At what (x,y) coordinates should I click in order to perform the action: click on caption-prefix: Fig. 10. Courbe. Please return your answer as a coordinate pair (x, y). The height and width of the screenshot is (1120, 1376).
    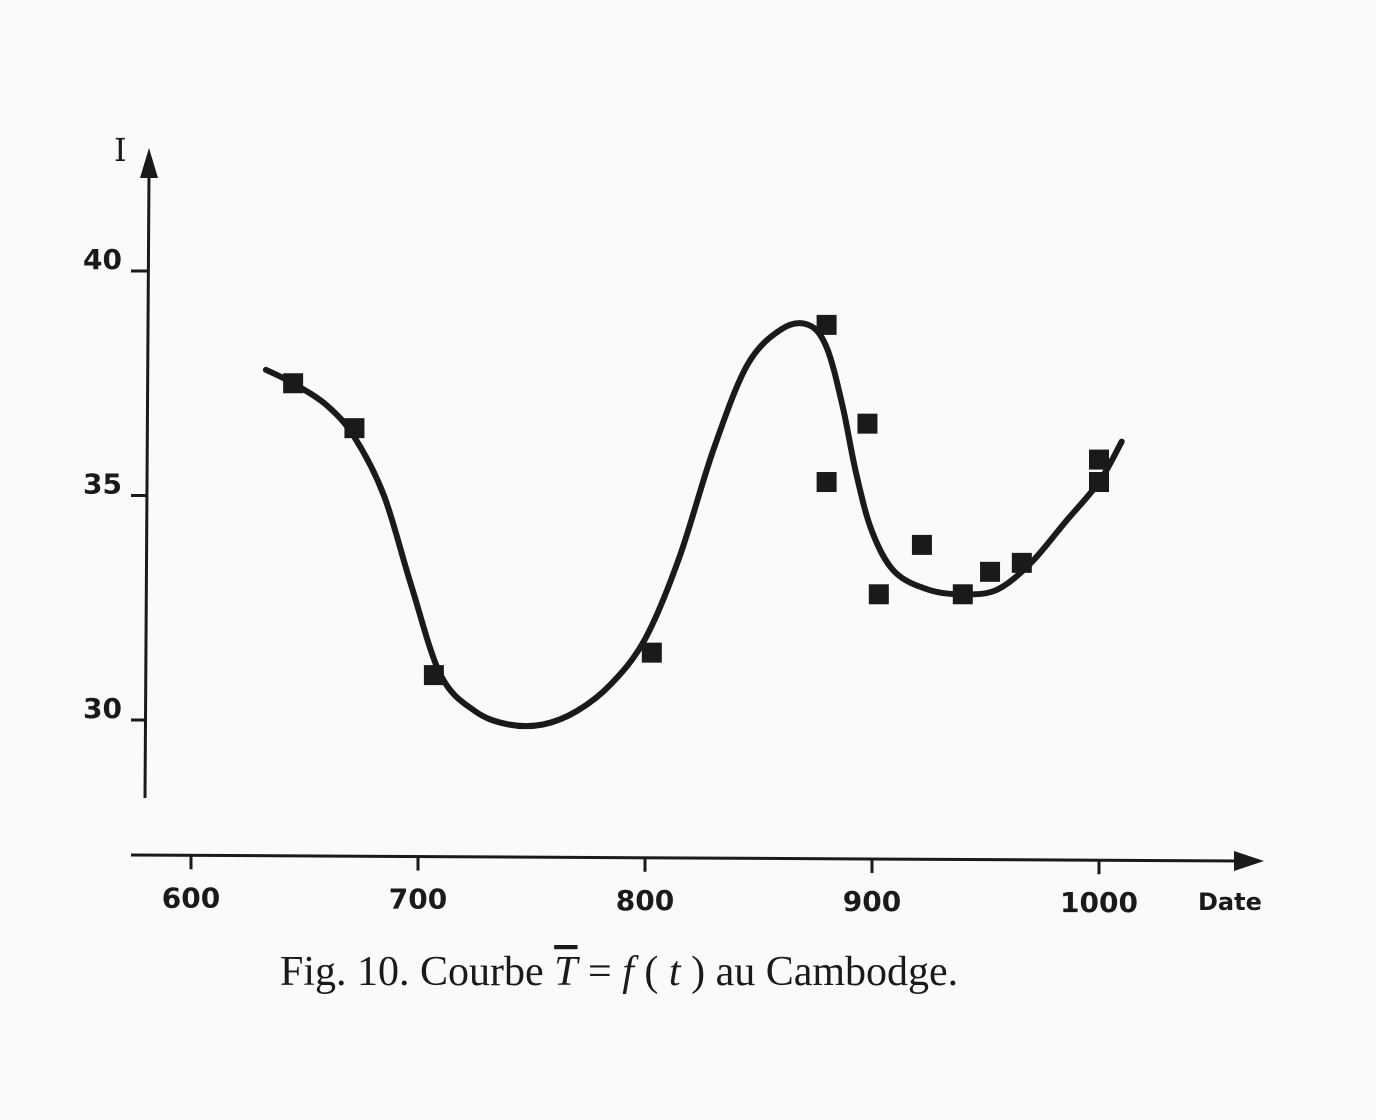
    Looking at the image, I should click on (417, 972).